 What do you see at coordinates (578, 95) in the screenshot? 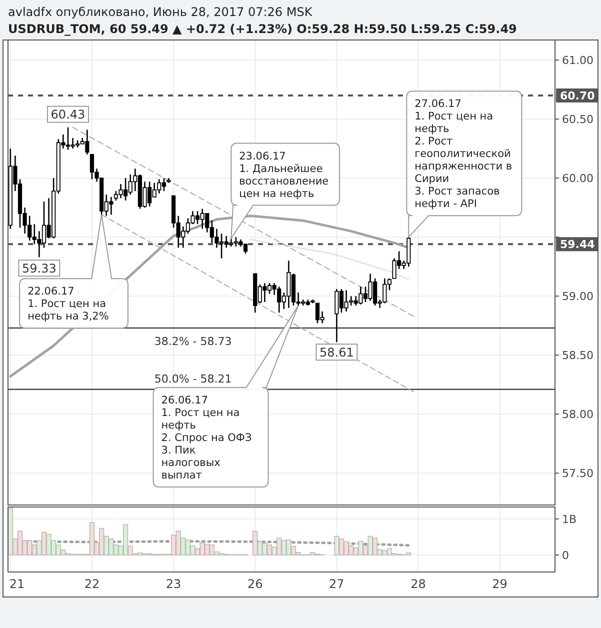
I see `ref-line-label: 60.70` at bounding box center [578, 95].